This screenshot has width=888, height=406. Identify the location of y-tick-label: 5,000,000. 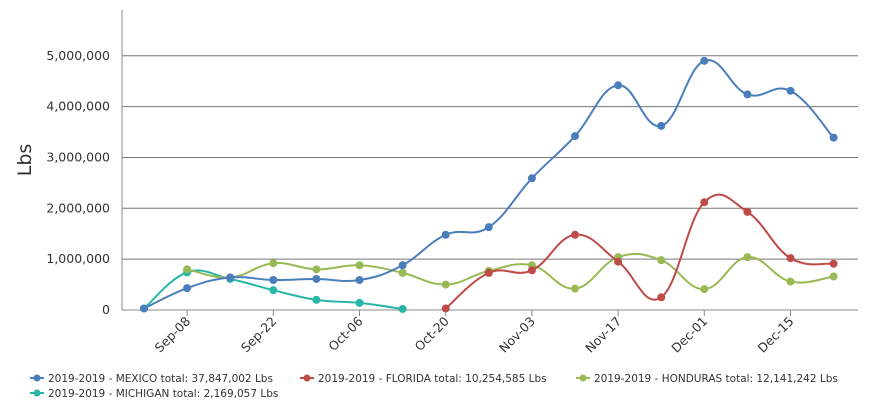
(78, 55).